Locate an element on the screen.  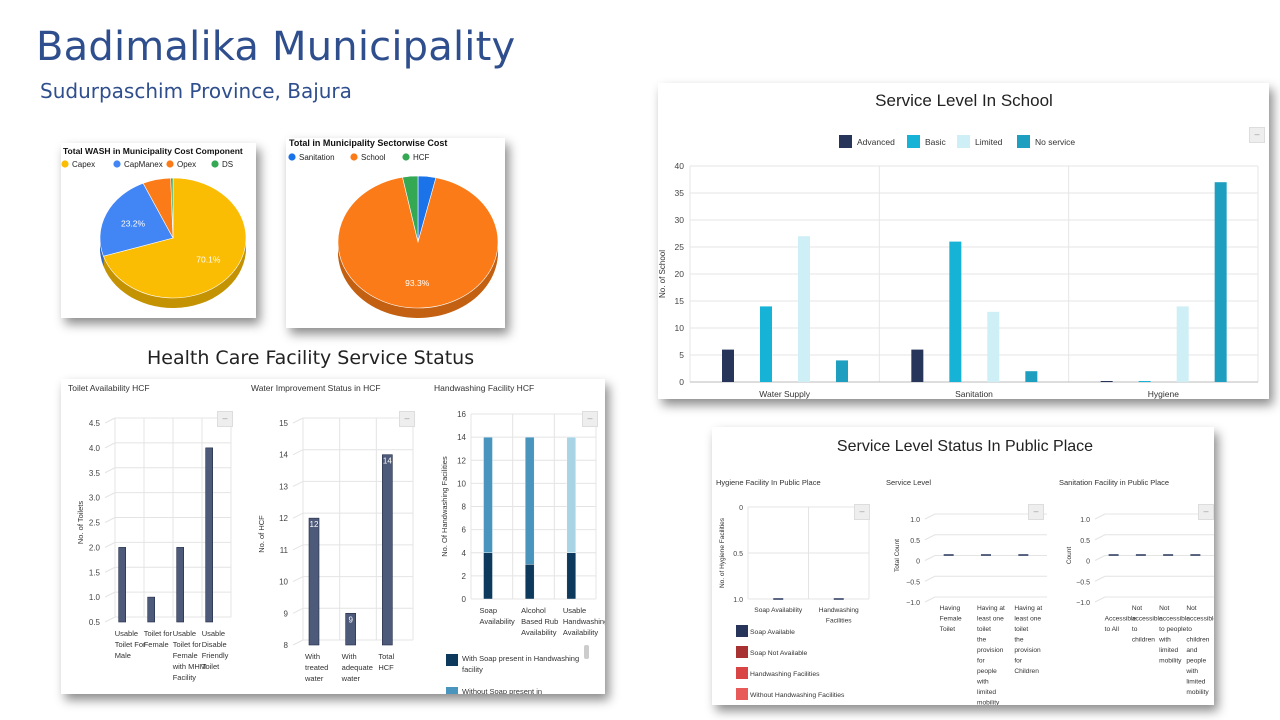
y-tick-label: 13 is located at coordinates (283, 486).